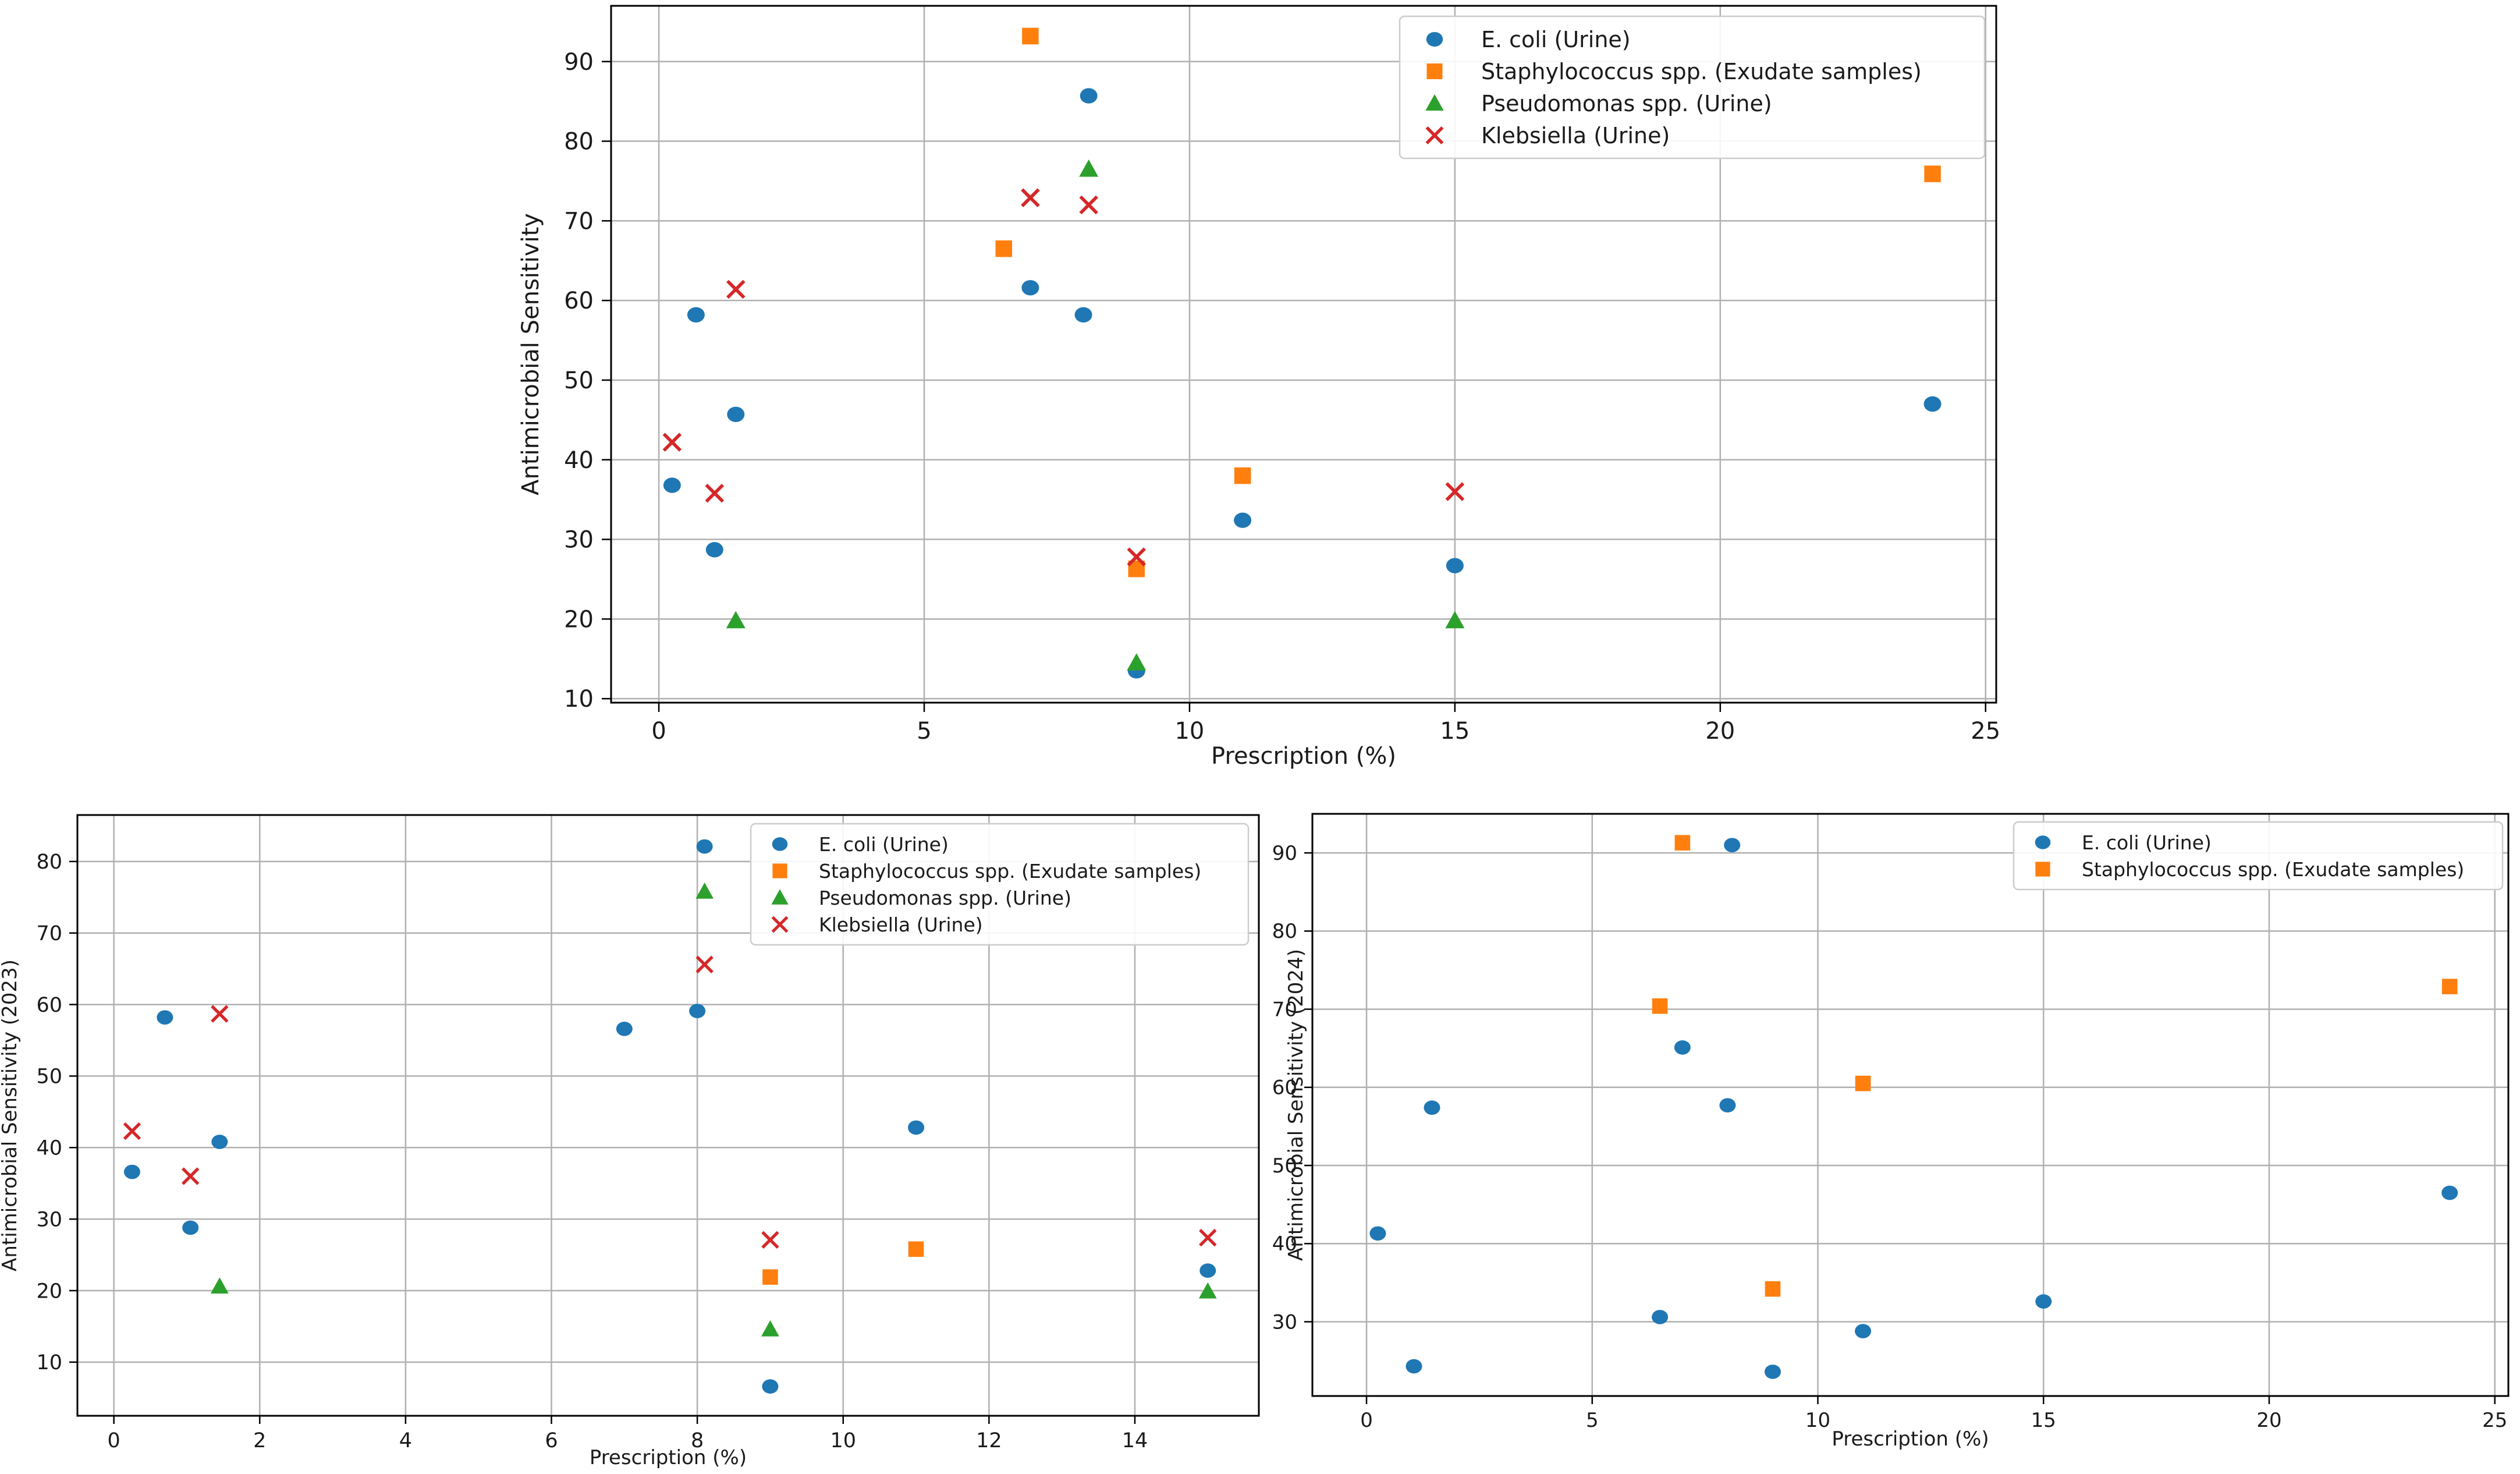  I want to click on y-axis-label: Antimicrobial Sensitivity (2023), so click(11, 1115).